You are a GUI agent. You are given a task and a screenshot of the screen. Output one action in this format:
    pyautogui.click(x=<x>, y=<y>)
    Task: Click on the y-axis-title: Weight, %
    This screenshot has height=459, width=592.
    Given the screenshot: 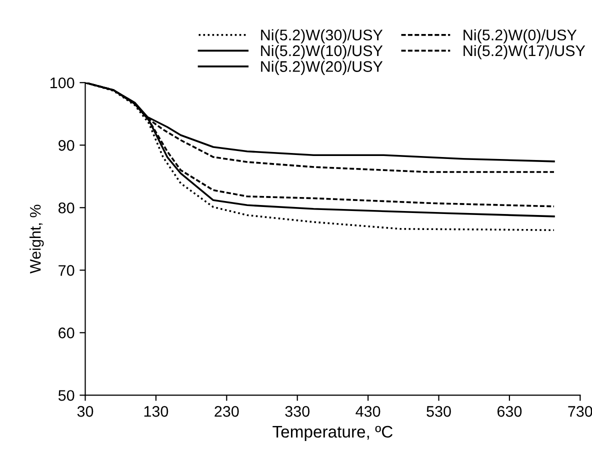 What is the action you would take?
    pyautogui.click(x=37, y=239)
    